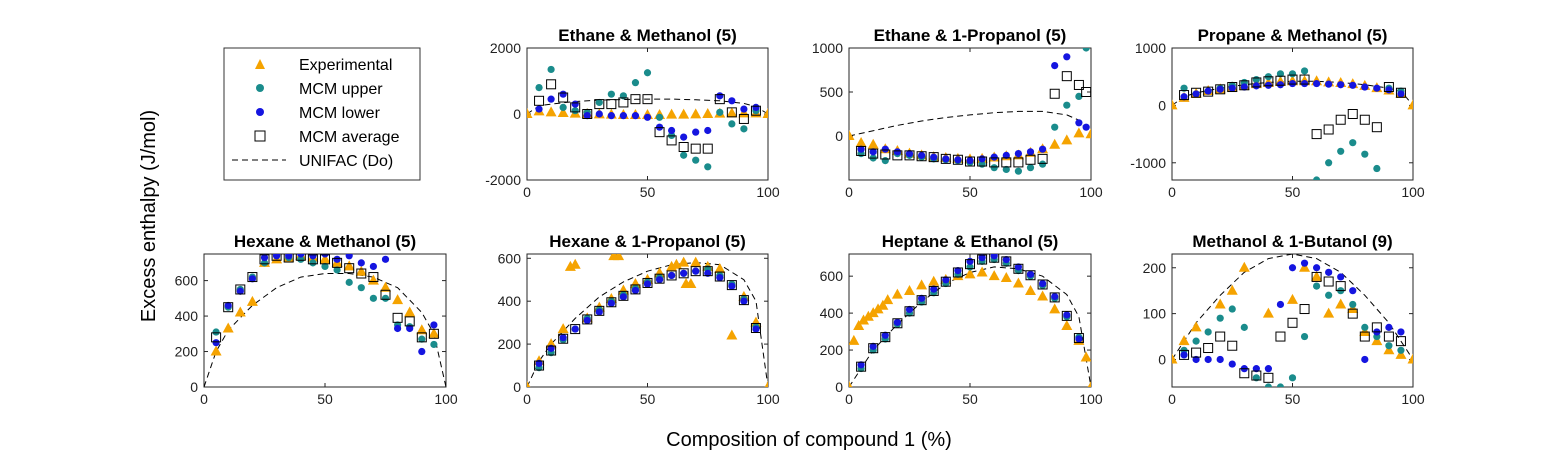  What do you see at coordinates (319, 89) in the screenshot?
I see `legend-entry-mcm-upper: MCM upper` at bounding box center [319, 89].